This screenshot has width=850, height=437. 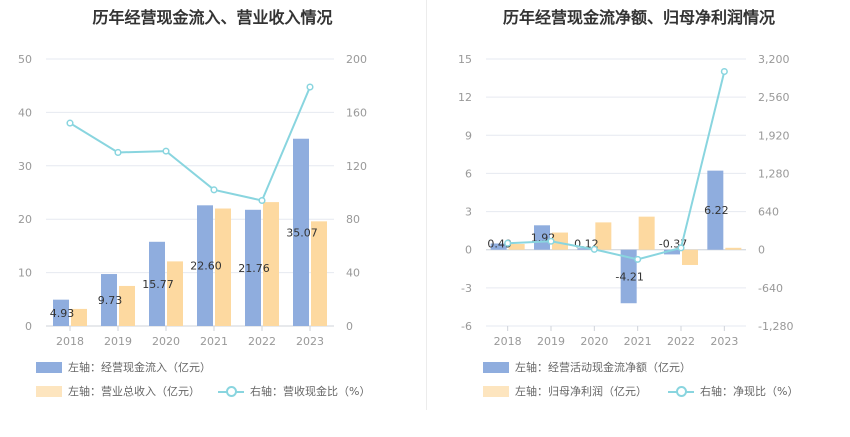 I want to click on y-right-tick-label: 80, so click(x=353, y=219).